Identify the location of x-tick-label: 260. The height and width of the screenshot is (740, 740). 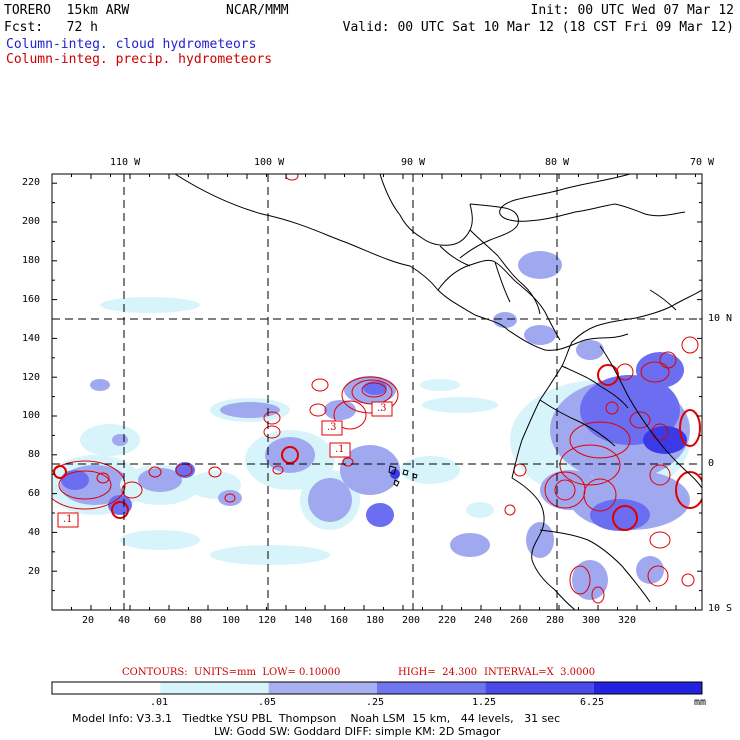
(519, 620).